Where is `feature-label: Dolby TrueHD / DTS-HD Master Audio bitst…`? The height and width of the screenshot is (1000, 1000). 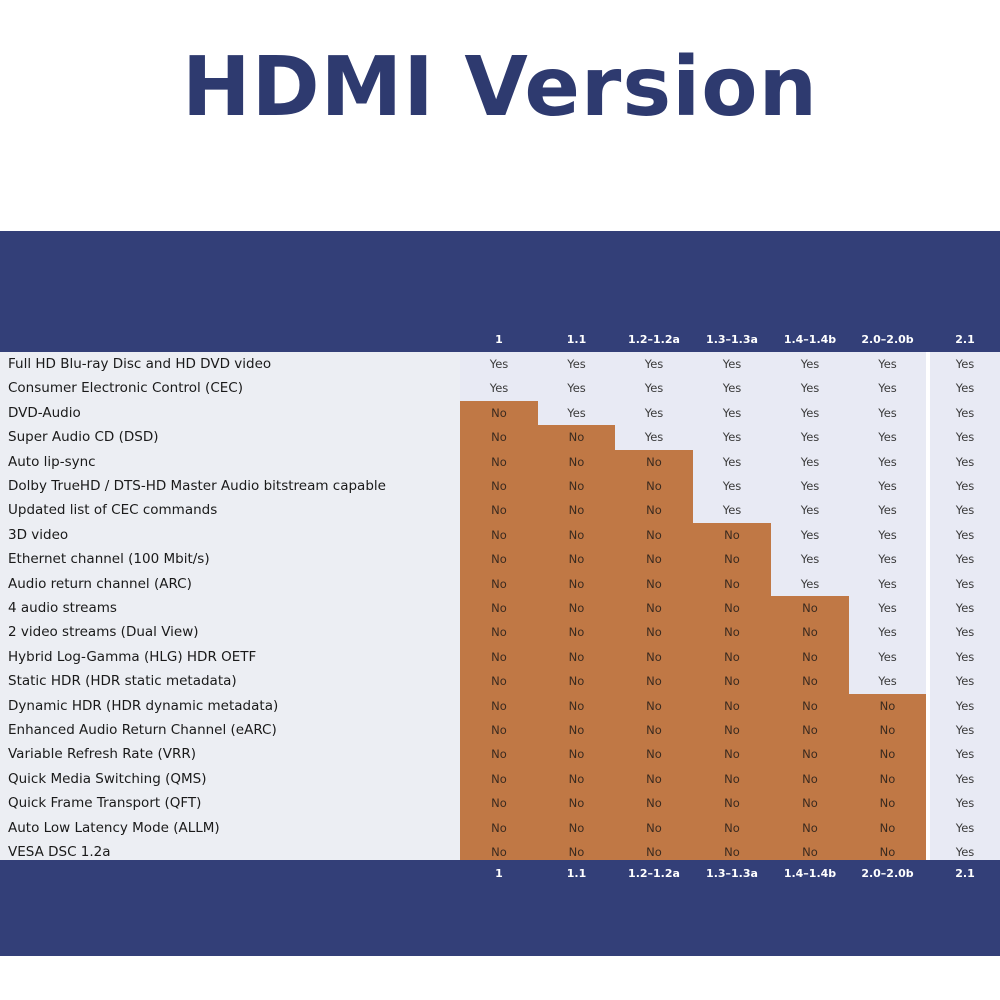 feature-label: Dolby TrueHD / DTS-HD Master Audio bitst… is located at coordinates (197, 486).